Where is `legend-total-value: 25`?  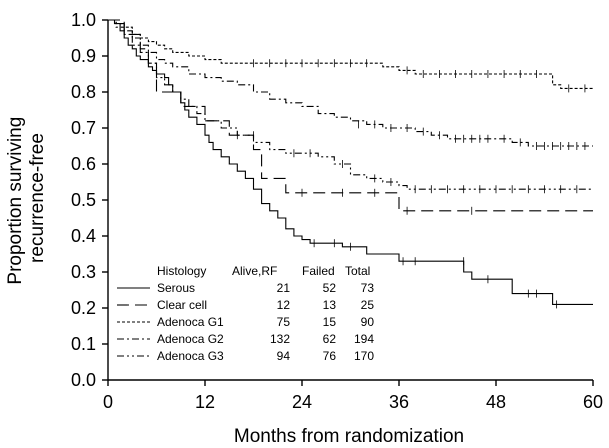
legend-total-value: 25 is located at coordinates (368, 305).